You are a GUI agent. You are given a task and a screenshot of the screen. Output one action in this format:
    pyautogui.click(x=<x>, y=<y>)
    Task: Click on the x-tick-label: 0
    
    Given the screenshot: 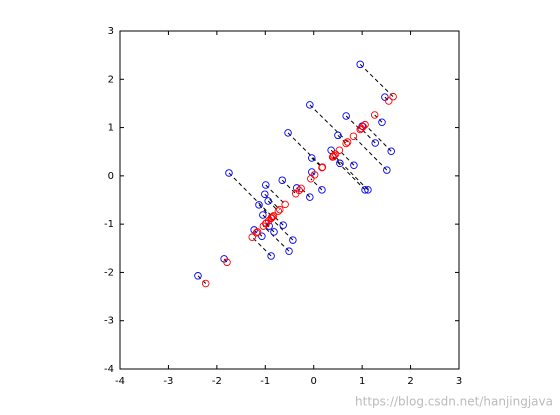 What is the action you would take?
    pyautogui.click(x=314, y=381)
    